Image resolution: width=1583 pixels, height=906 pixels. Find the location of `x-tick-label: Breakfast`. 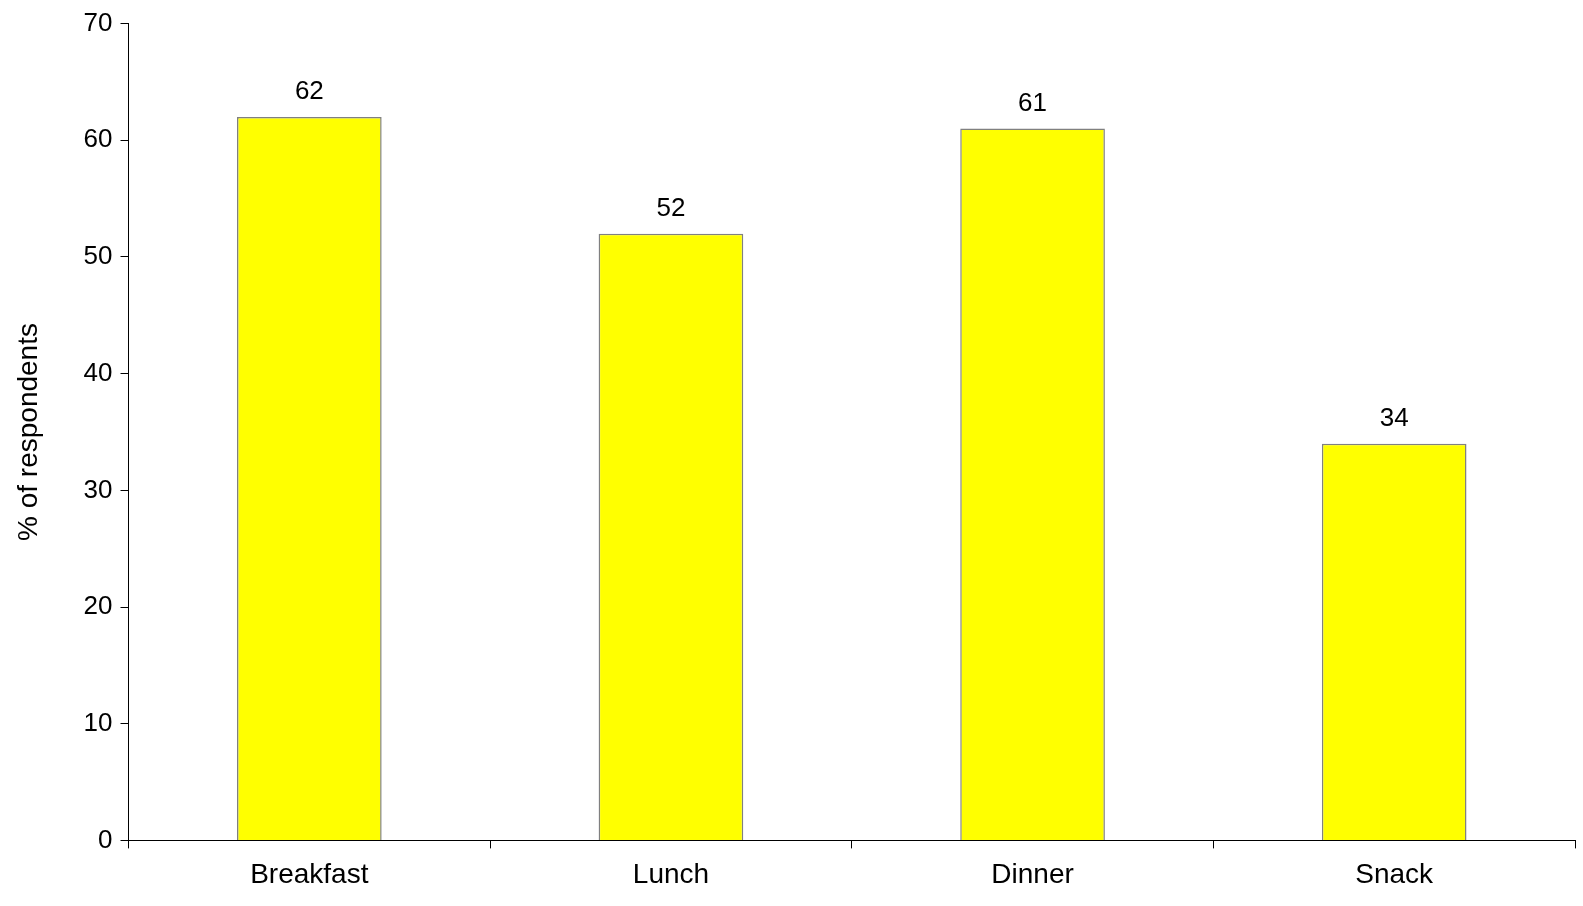

x-tick-label: Breakfast is located at coordinates (309, 873).